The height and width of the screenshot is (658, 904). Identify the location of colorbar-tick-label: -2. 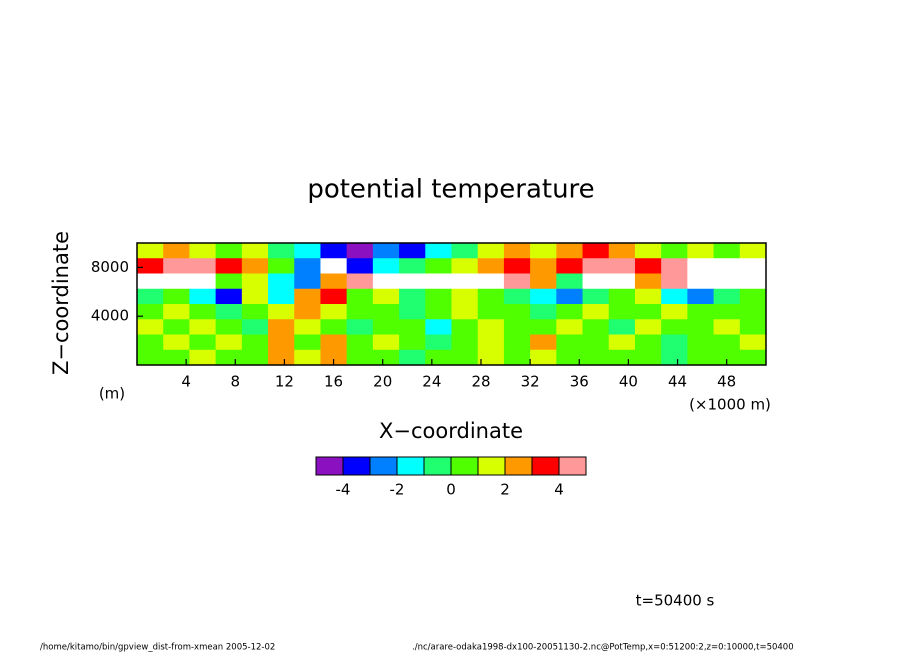
(397, 490).